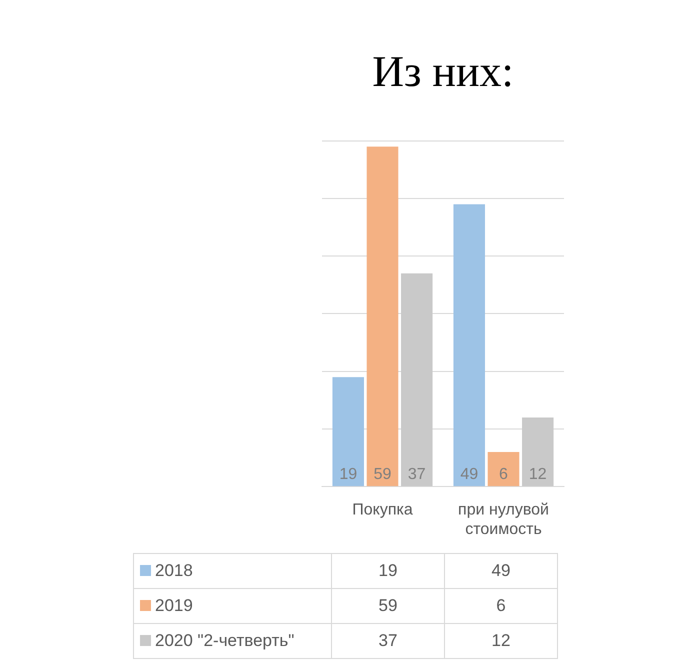 Image resolution: width=681 pixels, height=660 pixels. What do you see at coordinates (503, 520) in the screenshot?
I see `x-tick-label: при нулувой стоимость` at bounding box center [503, 520].